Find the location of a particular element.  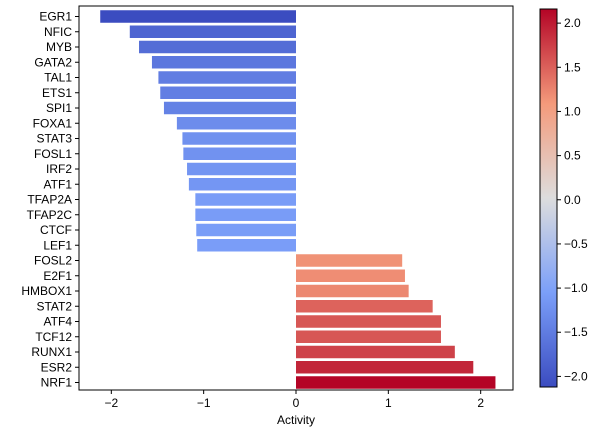

x-tick-label: 0 is located at coordinates (296, 403).